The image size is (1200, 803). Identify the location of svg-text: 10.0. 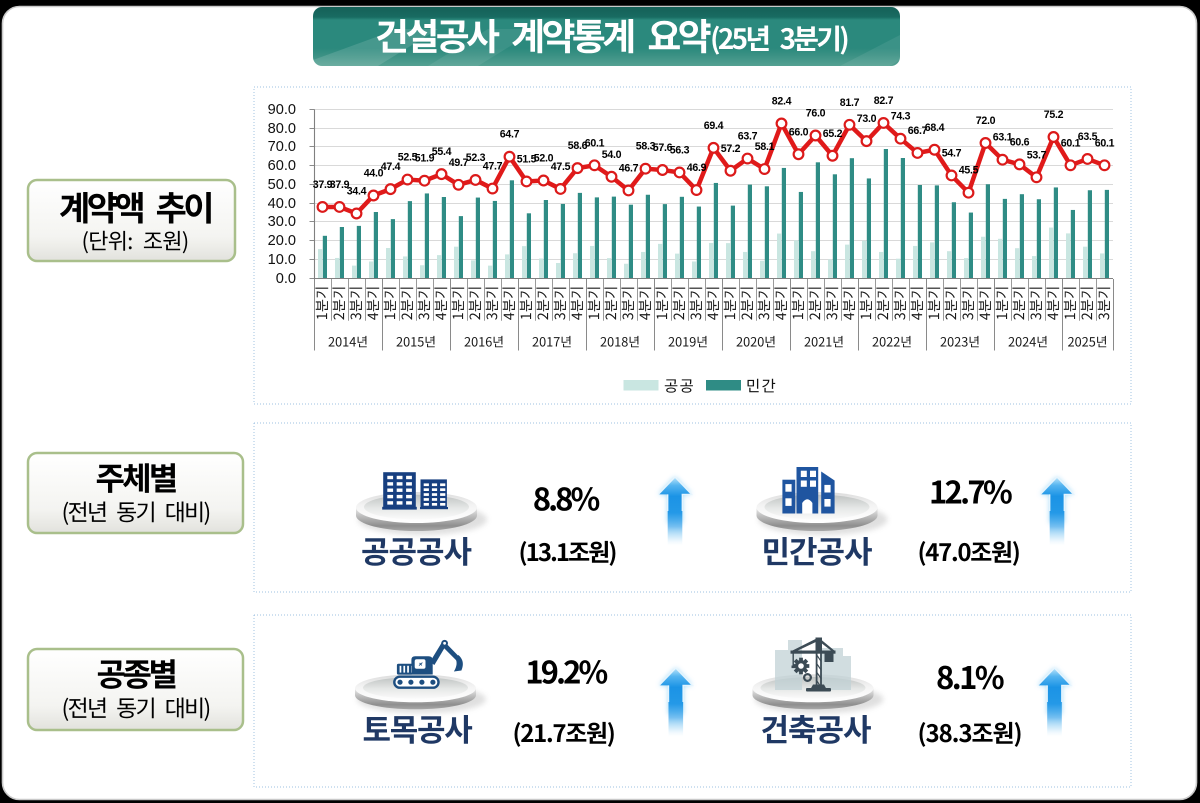
(282, 260).